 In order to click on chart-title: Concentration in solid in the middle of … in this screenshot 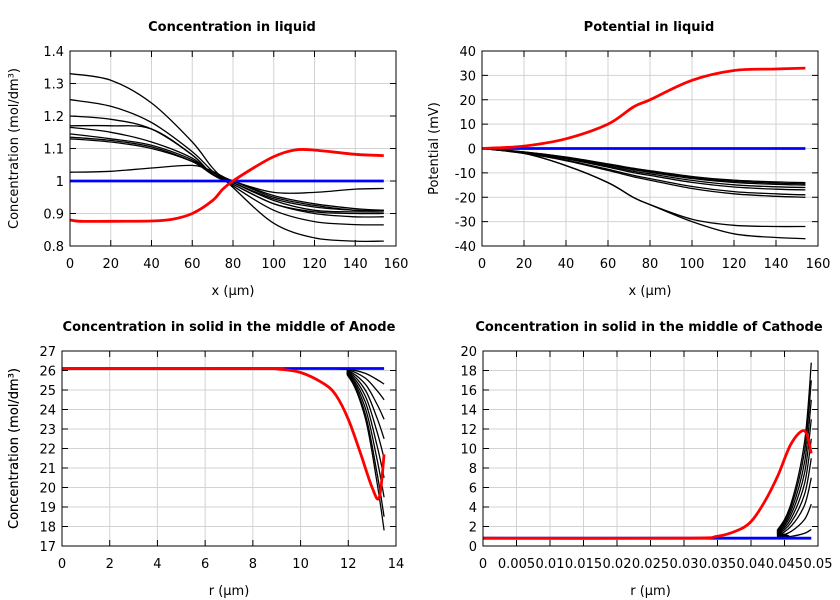, I will do `click(229, 327)`.